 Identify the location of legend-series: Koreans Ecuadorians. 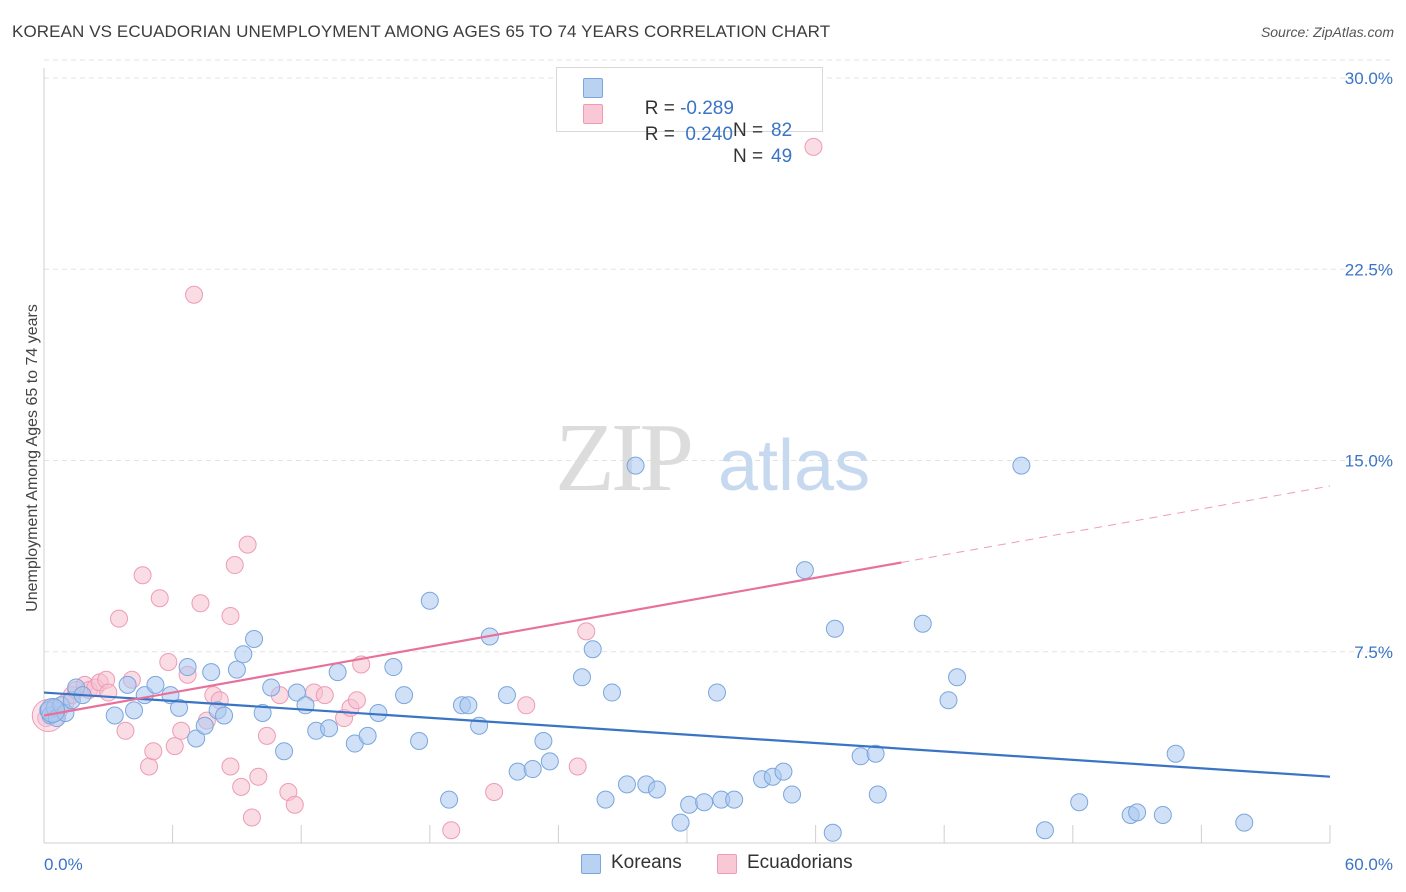
(703, 865).